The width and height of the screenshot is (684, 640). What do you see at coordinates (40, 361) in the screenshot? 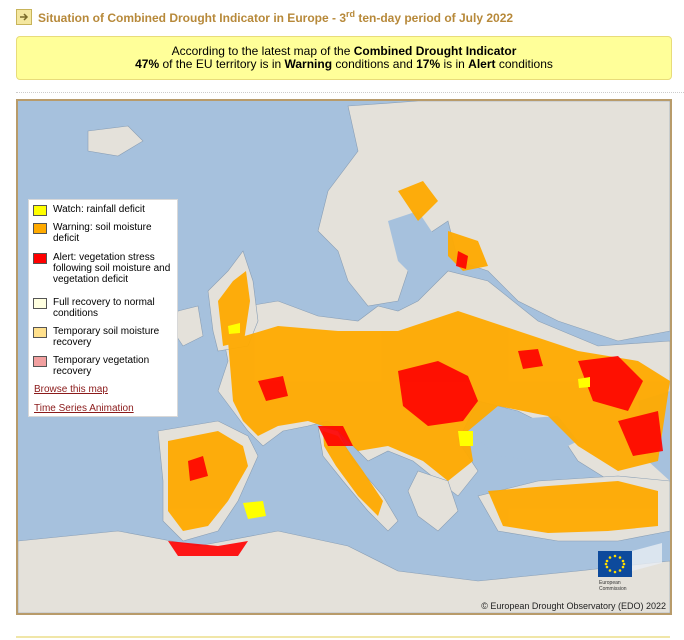
I see `swatch-vegetation-recovery` at bounding box center [40, 361].